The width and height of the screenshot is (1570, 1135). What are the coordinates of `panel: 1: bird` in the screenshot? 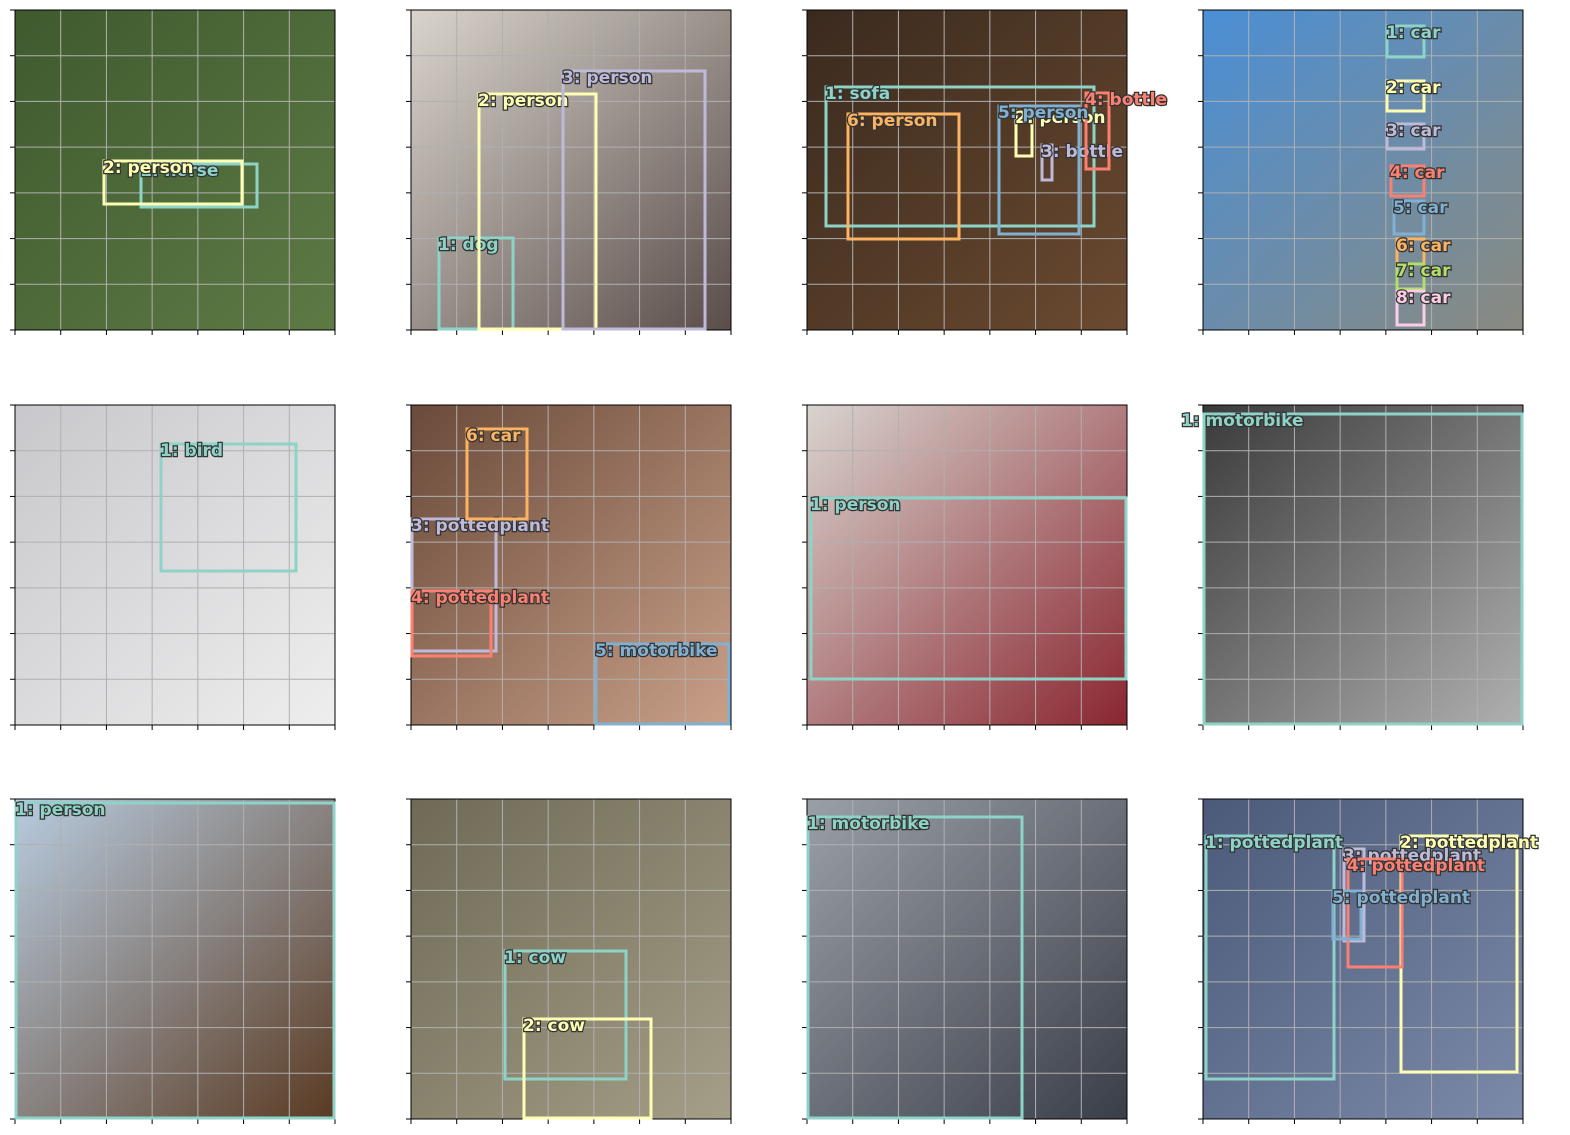 It's located at (173, 567).